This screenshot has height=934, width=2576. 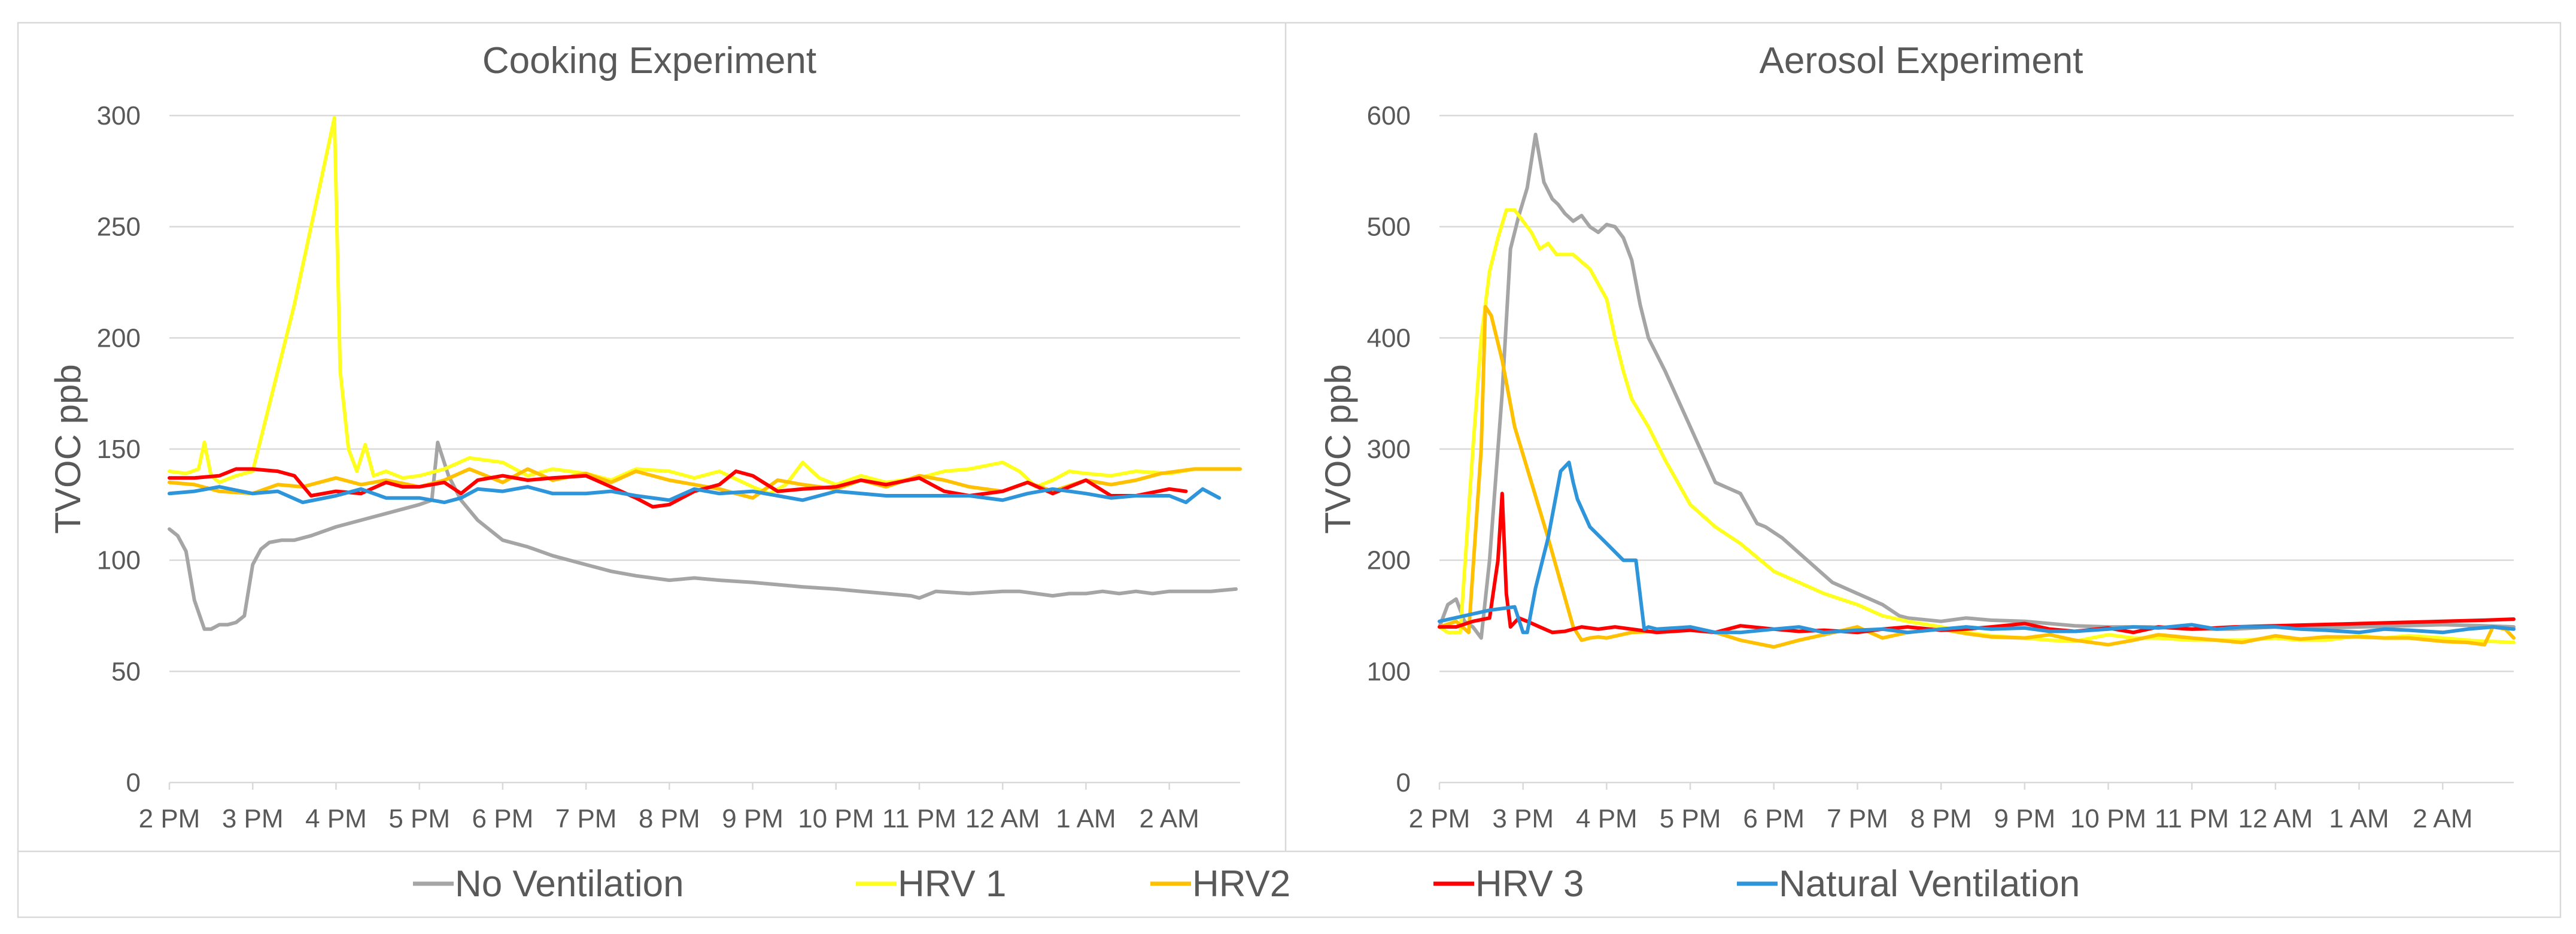 What do you see at coordinates (1241, 884) in the screenshot?
I see `legend-label: HRV2` at bounding box center [1241, 884].